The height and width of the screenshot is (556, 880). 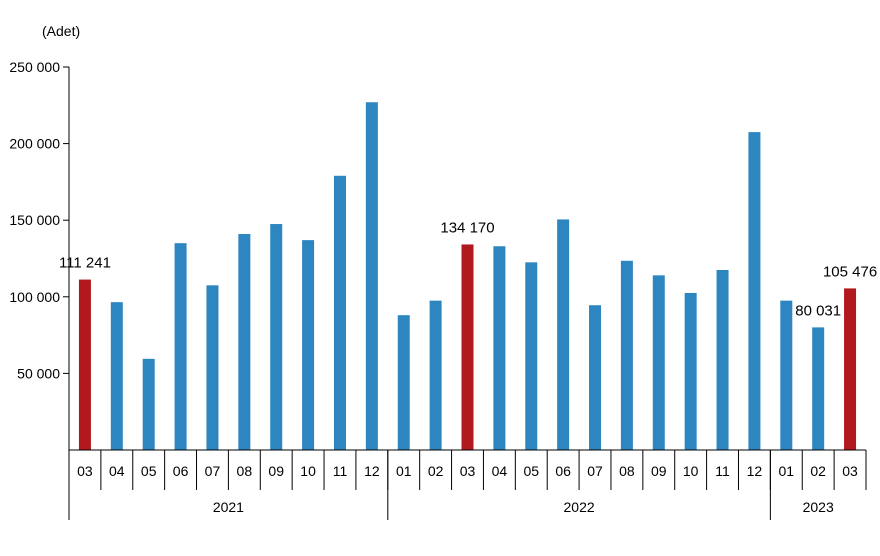 What do you see at coordinates (579, 507) in the screenshot?
I see `year-label: 2022` at bounding box center [579, 507].